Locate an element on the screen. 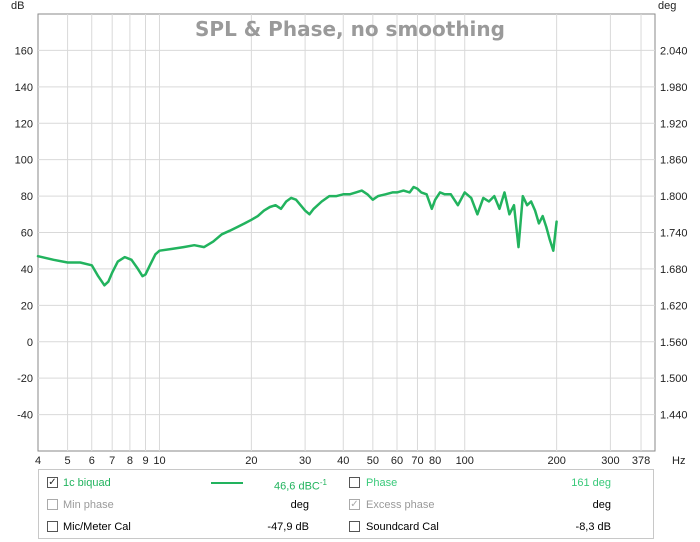 This screenshot has width=700, height=542. excess-phase-checkbox: ✓ is located at coordinates (354, 504).